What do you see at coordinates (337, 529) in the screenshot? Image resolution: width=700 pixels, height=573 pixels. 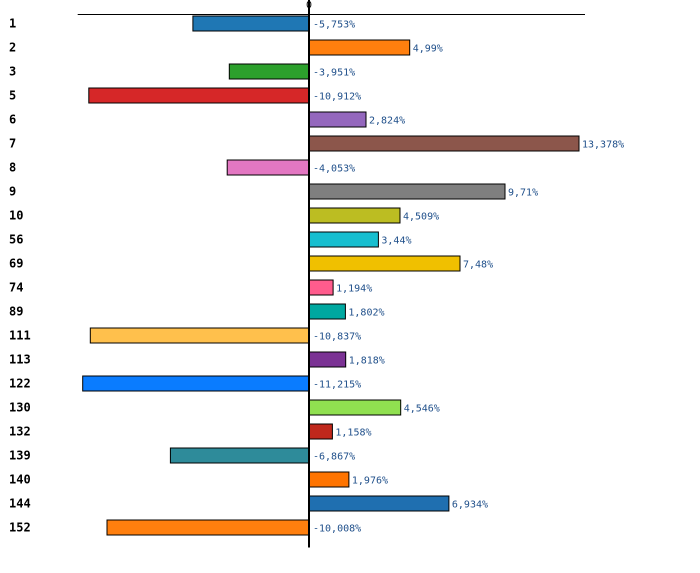 I see `value-label-152: -10,008%` at bounding box center [337, 529].